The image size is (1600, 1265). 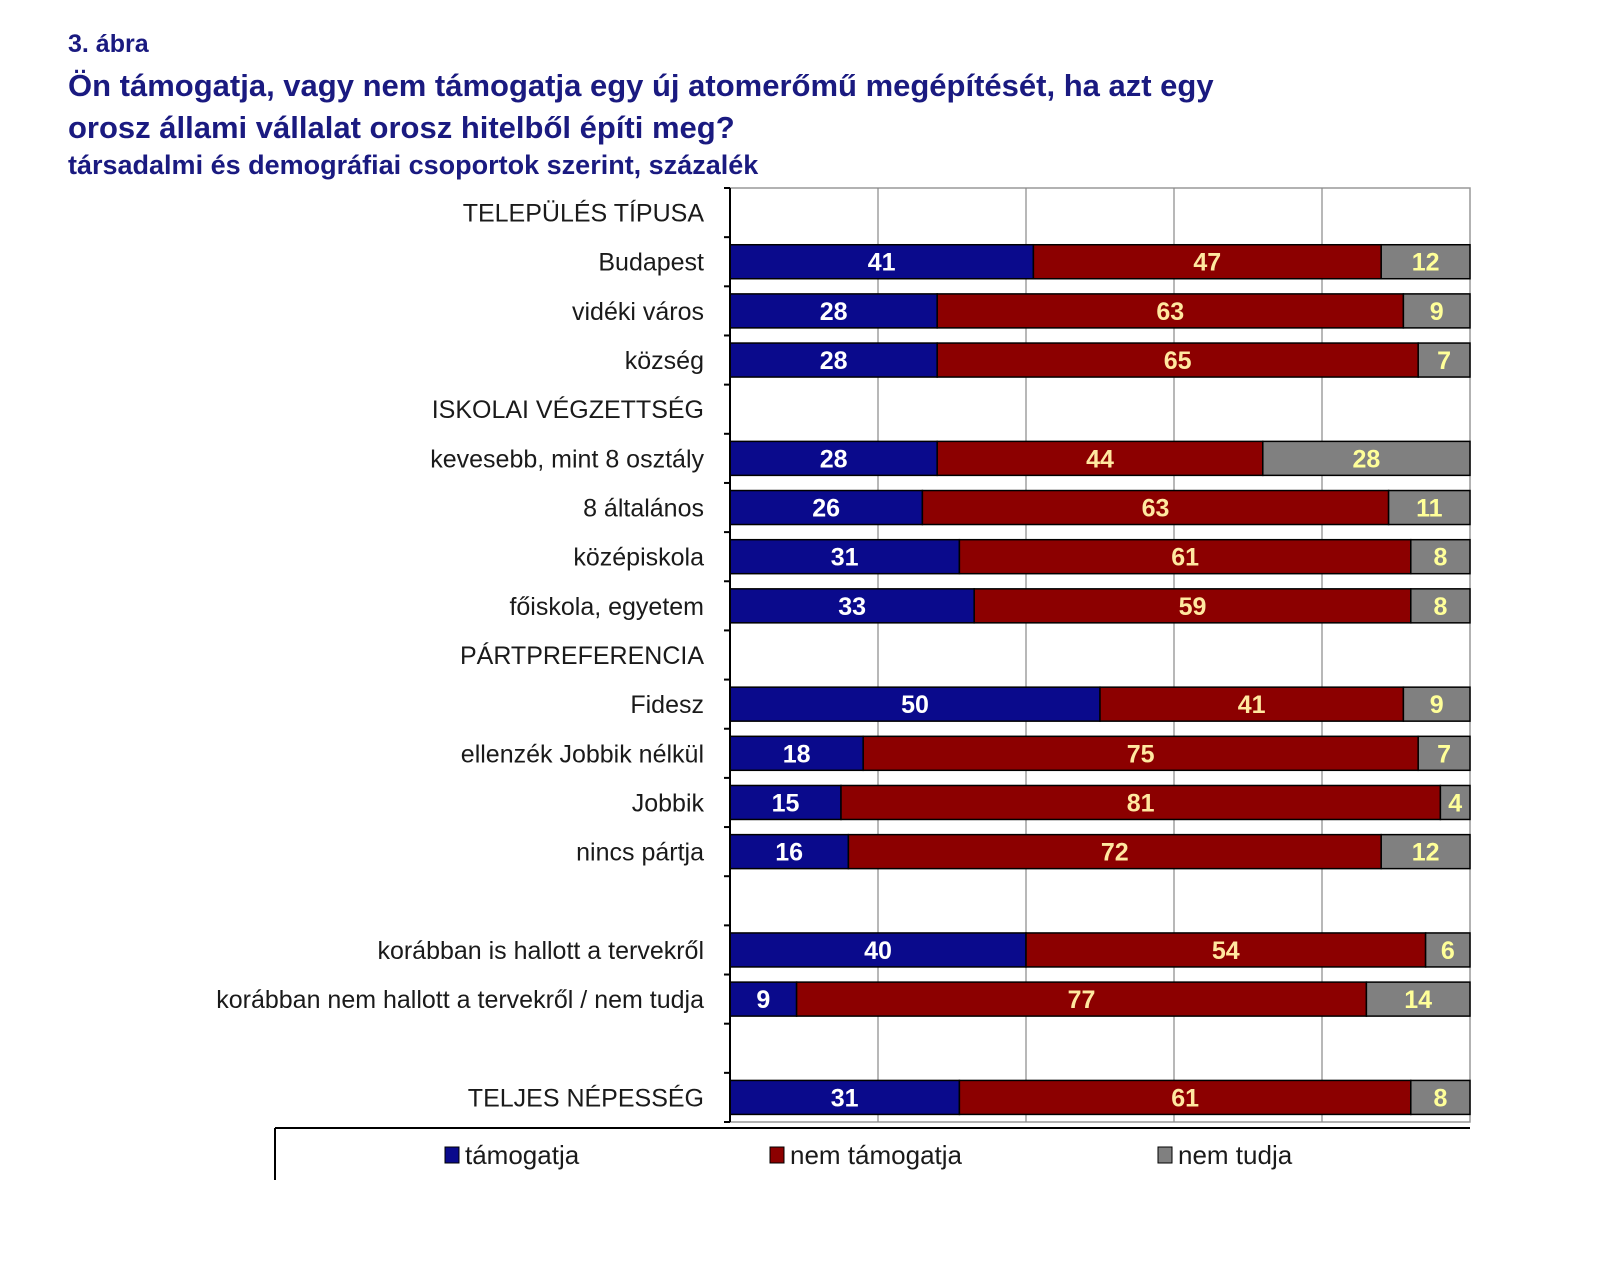 I want to click on data-label: 18, so click(x=797, y=754).